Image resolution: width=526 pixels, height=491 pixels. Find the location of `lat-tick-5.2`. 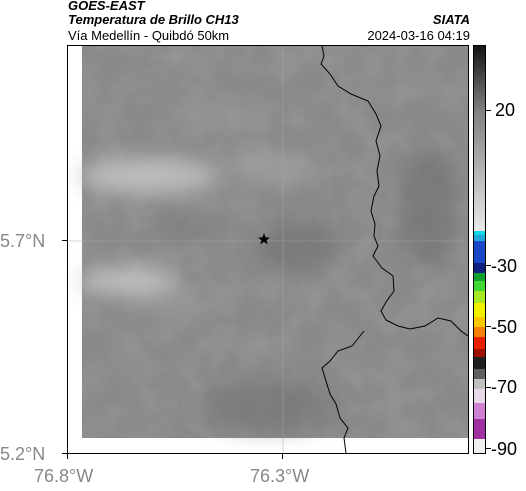

lat-tick-5.2 is located at coordinates (64, 453).